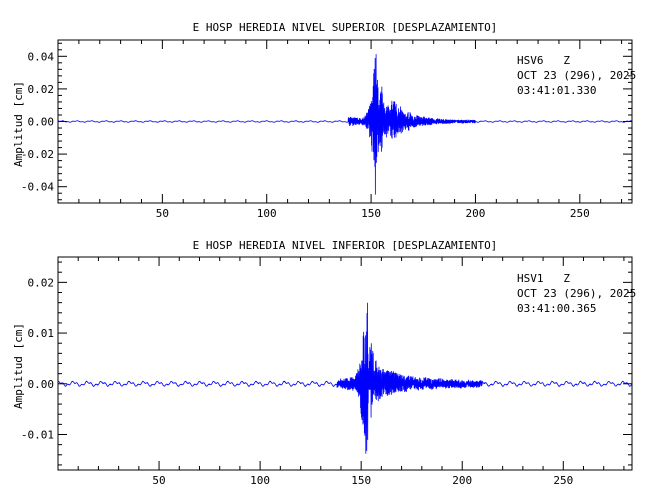 The width and height of the screenshot is (650, 500). I want to click on y-tick-label: 0.04, so click(41, 56).